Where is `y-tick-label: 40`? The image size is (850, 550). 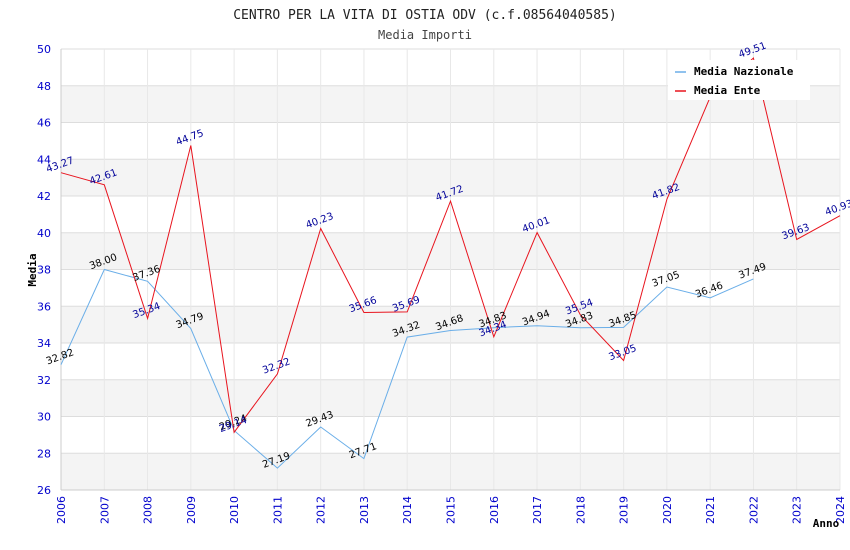
y-tick-label: 40 is located at coordinates (44, 233).